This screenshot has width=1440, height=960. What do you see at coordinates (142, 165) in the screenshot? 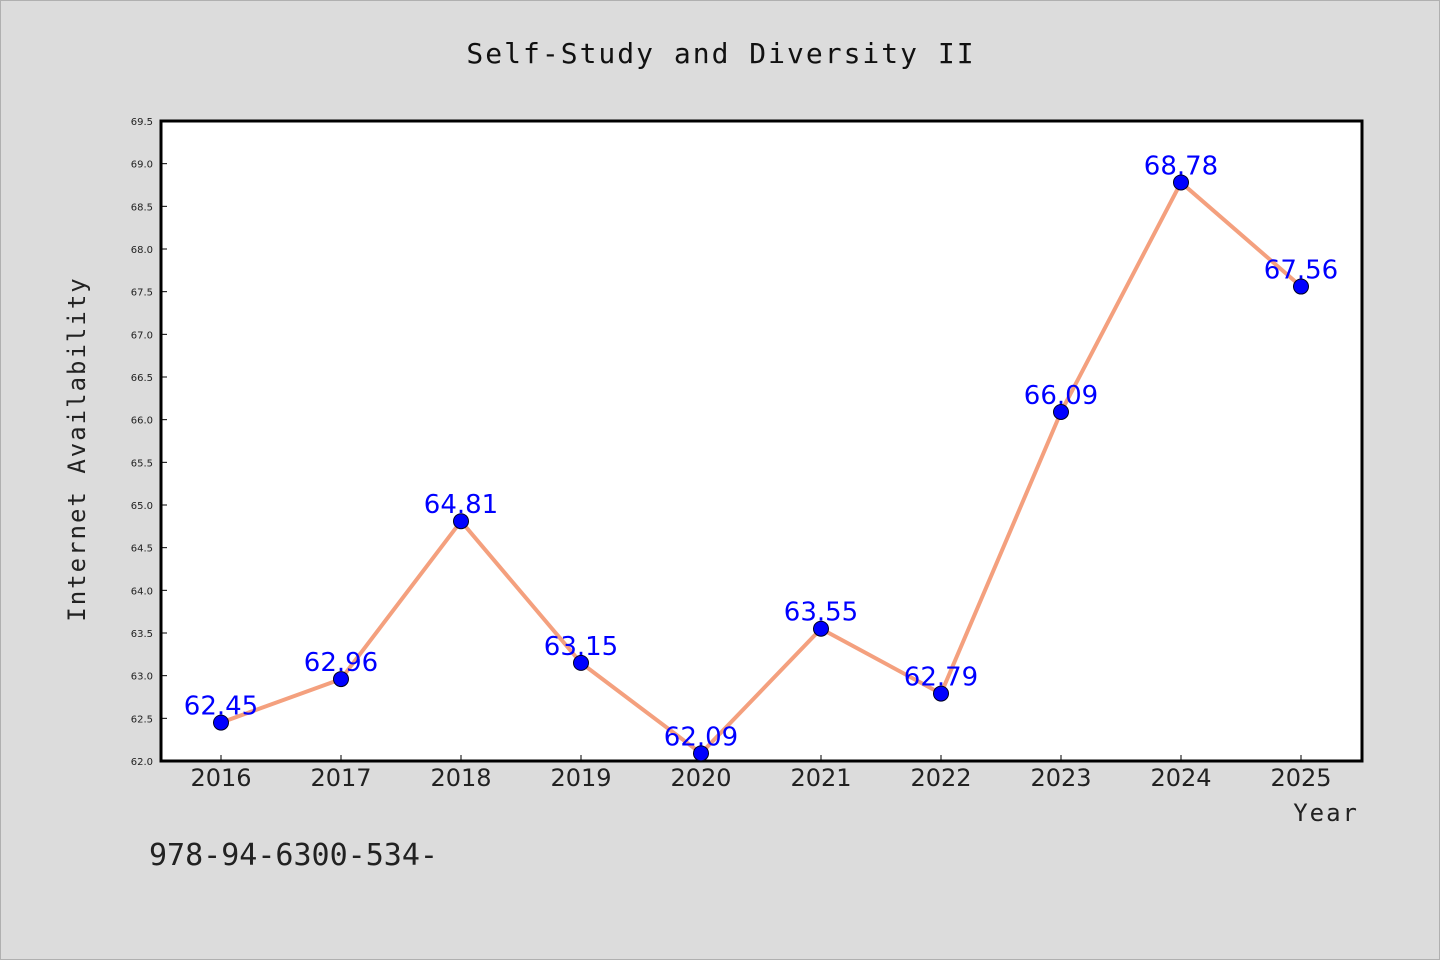
I see `y-tick-label: 69.0` at bounding box center [142, 165].